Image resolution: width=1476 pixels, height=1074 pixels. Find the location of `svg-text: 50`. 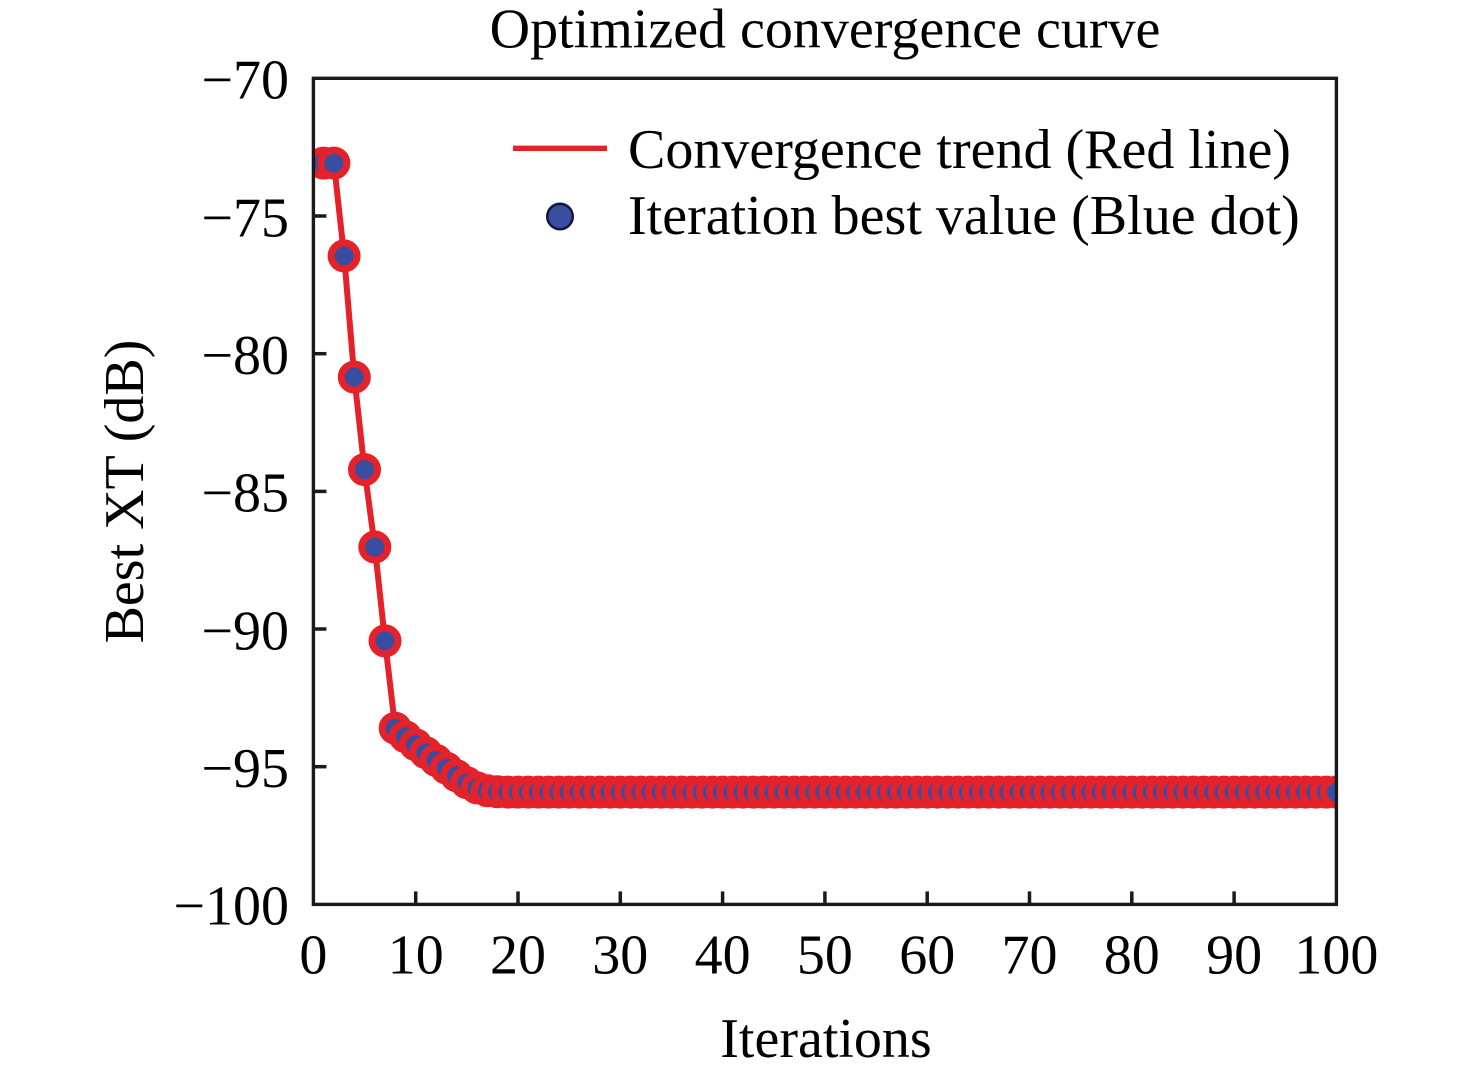

svg-text: 50 is located at coordinates (825, 956).